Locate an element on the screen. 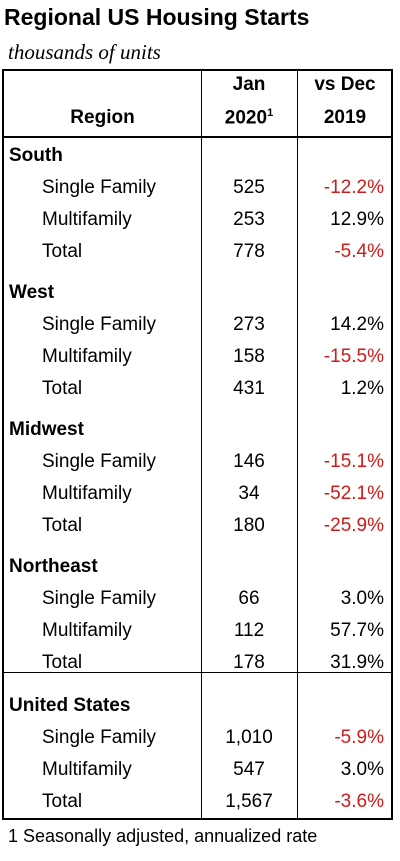 The image size is (400, 861). row-change: 31.9% is located at coordinates (357, 662).